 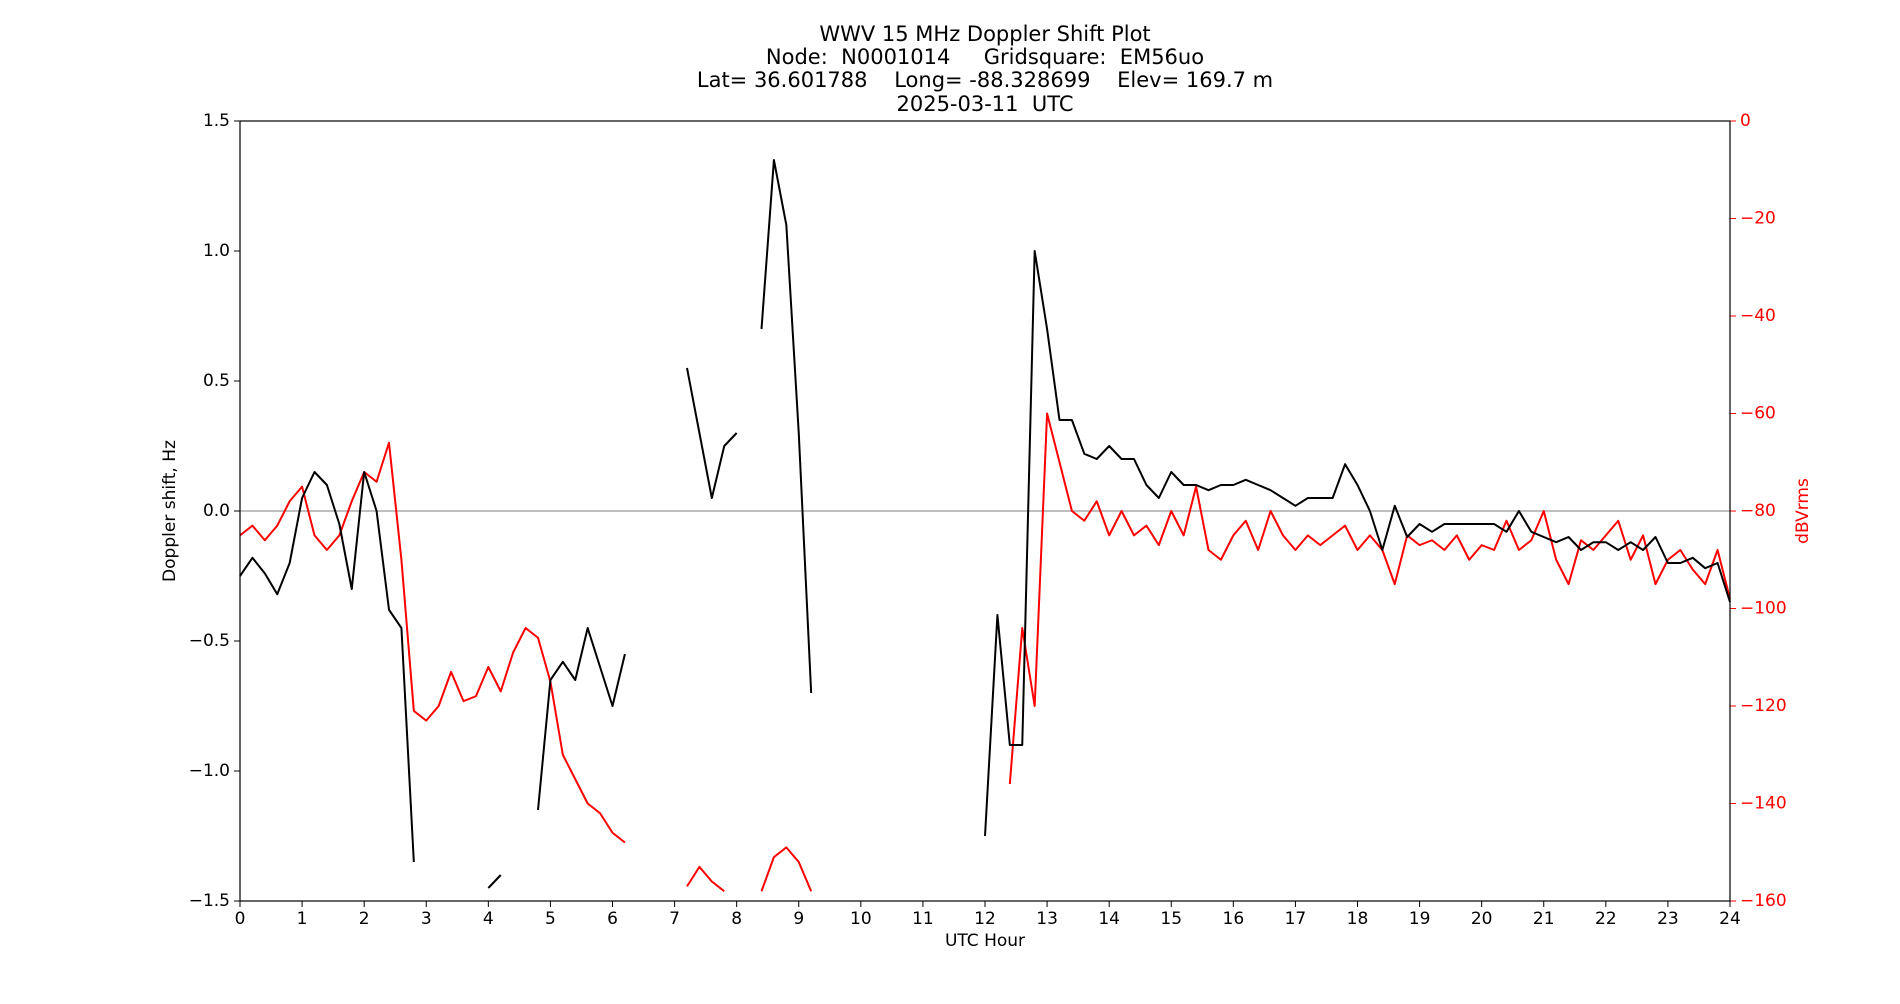 I want to click on x-tick-label: 3, so click(x=426, y=919).